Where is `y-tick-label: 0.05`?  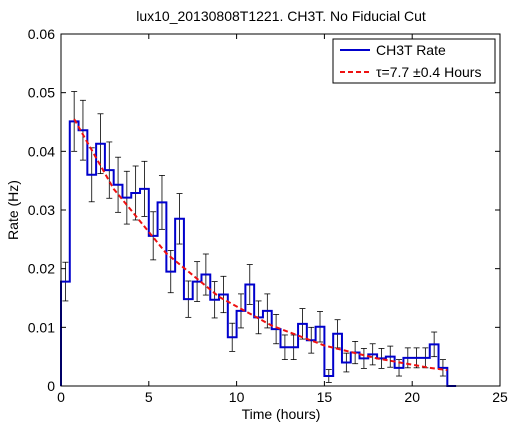
y-tick-label: 0.05 is located at coordinates (41, 93).